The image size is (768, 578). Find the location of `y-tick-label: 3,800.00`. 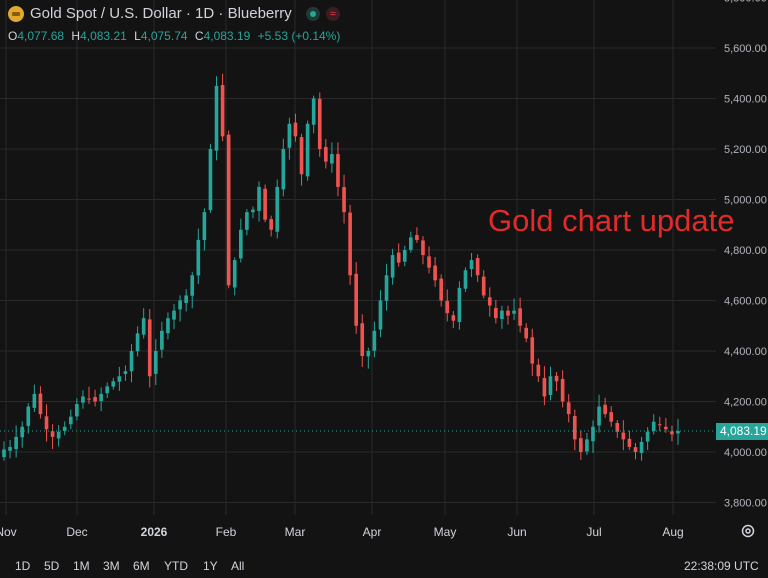

y-tick-label: 3,800.00 is located at coordinates (745, 504).